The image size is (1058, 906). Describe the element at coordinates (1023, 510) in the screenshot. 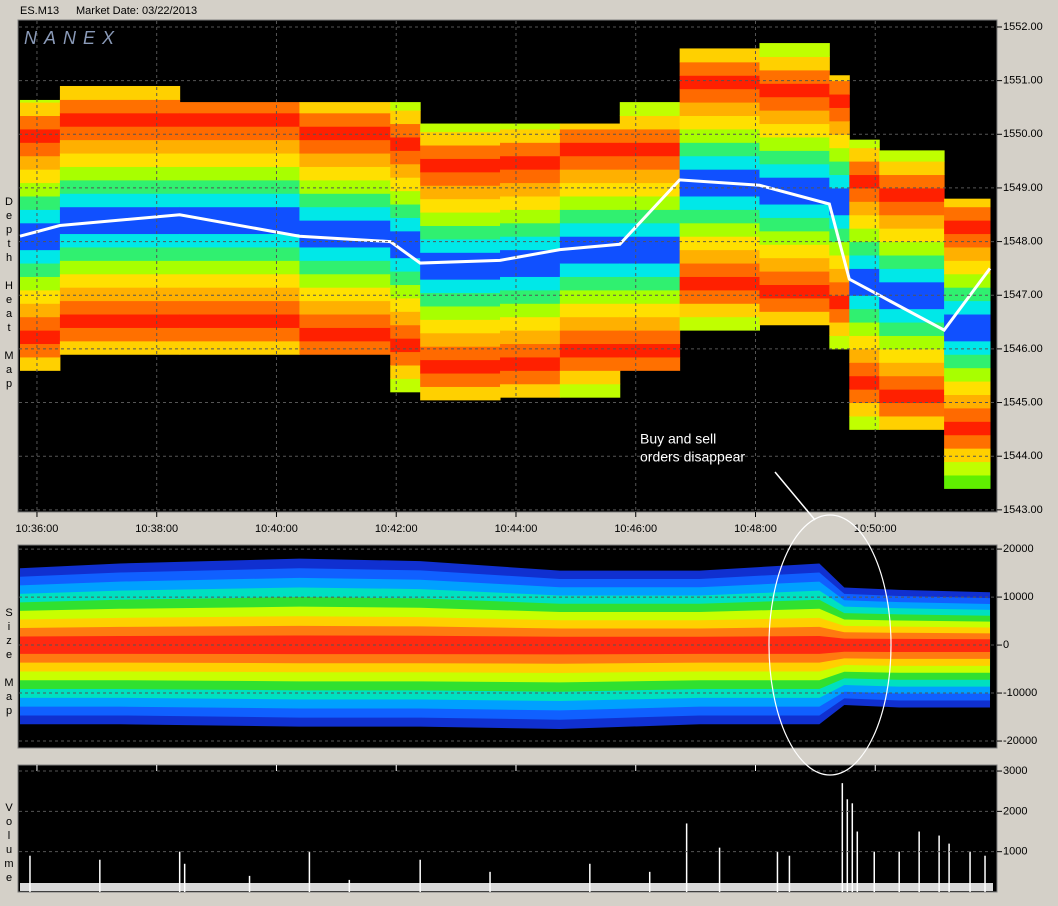

I see `y-tick-label: 1543.00` at that location.